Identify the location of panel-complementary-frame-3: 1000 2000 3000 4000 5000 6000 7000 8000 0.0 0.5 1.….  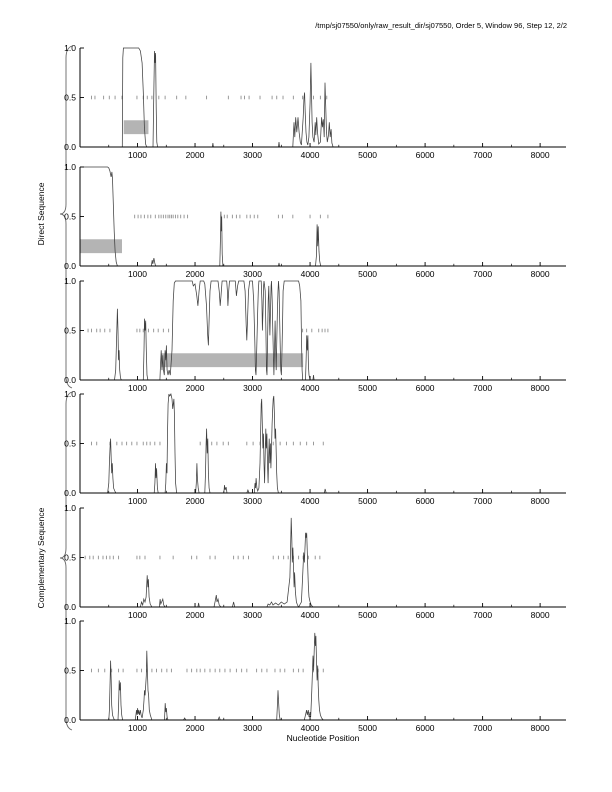
(315, 674).